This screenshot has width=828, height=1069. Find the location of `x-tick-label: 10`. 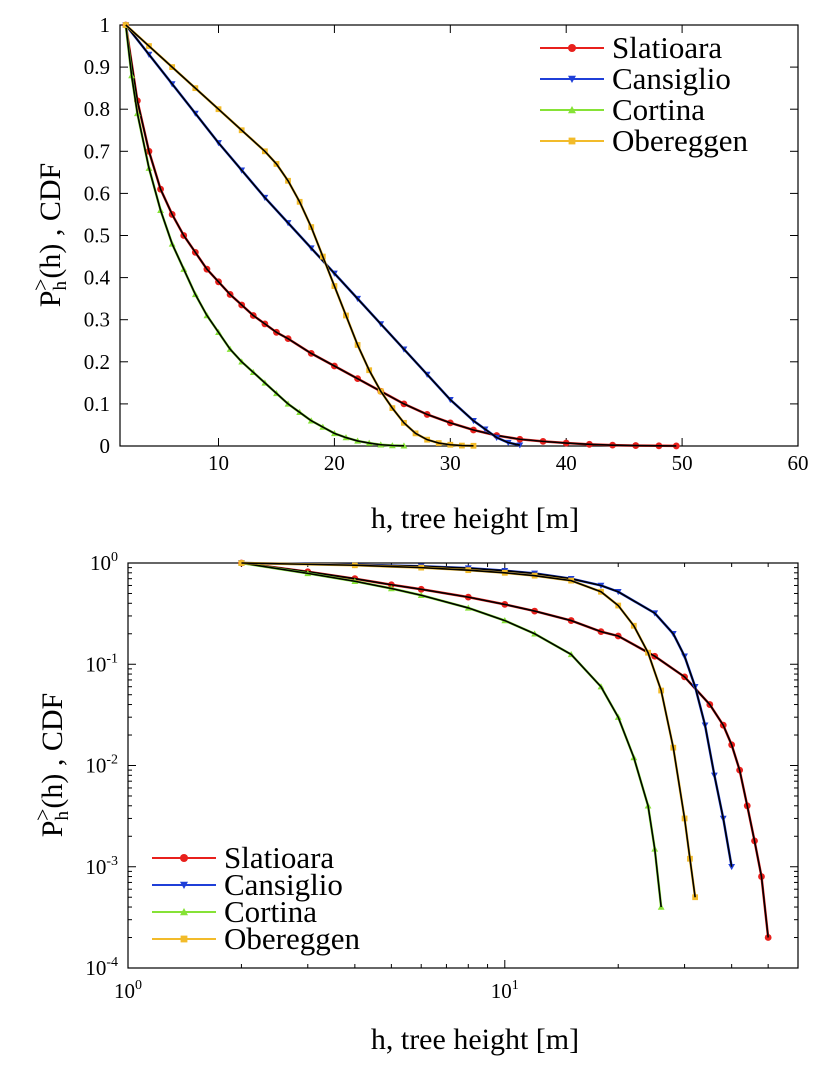

x-tick-label: 10 is located at coordinates (218, 463).